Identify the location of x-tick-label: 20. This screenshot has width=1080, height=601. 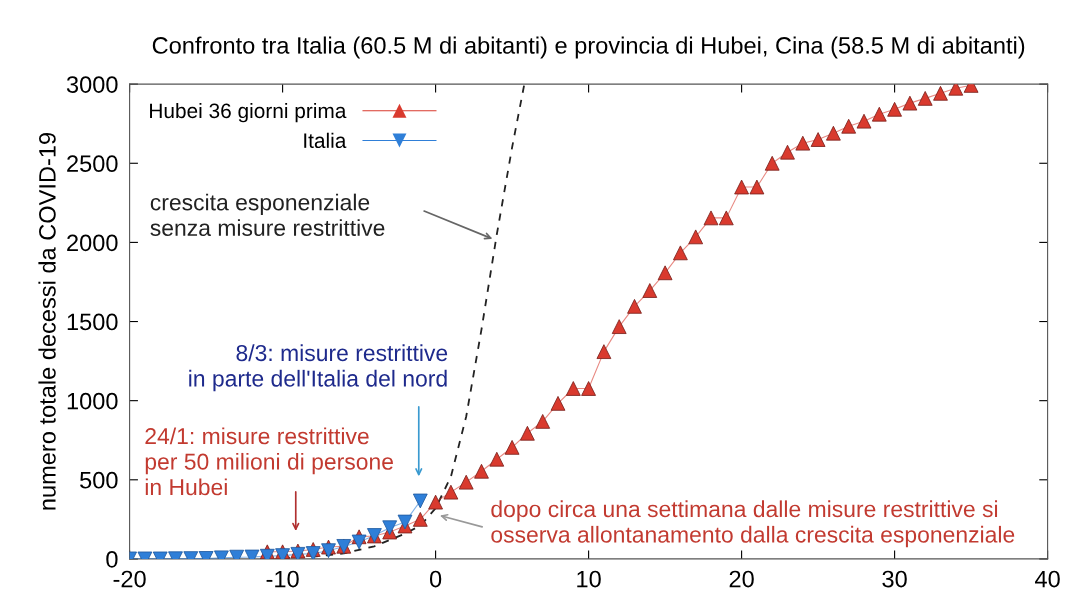
(741, 579).